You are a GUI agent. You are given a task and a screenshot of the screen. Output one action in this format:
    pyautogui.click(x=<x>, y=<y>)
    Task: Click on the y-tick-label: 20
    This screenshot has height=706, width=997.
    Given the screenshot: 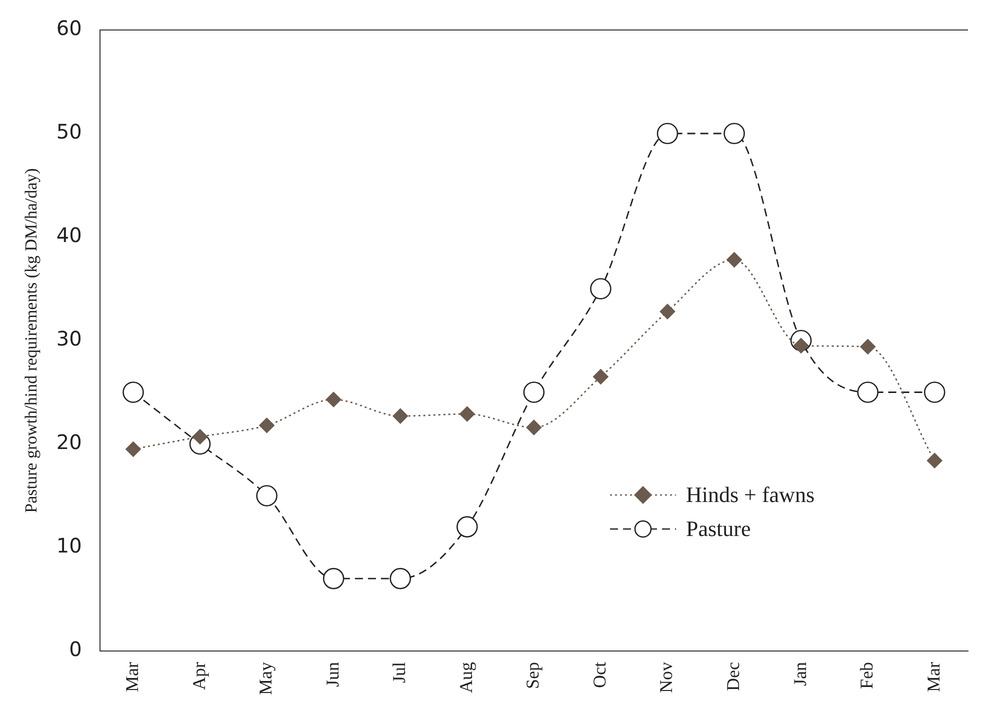 What is the action you would take?
    pyautogui.click(x=69, y=442)
    